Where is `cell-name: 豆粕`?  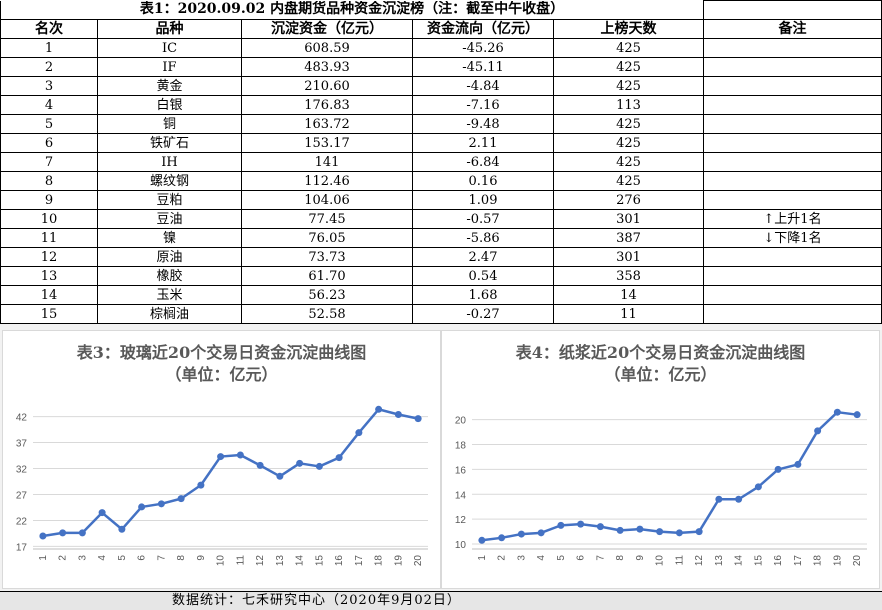 cell-name: 豆粕 is located at coordinates (169, 200).